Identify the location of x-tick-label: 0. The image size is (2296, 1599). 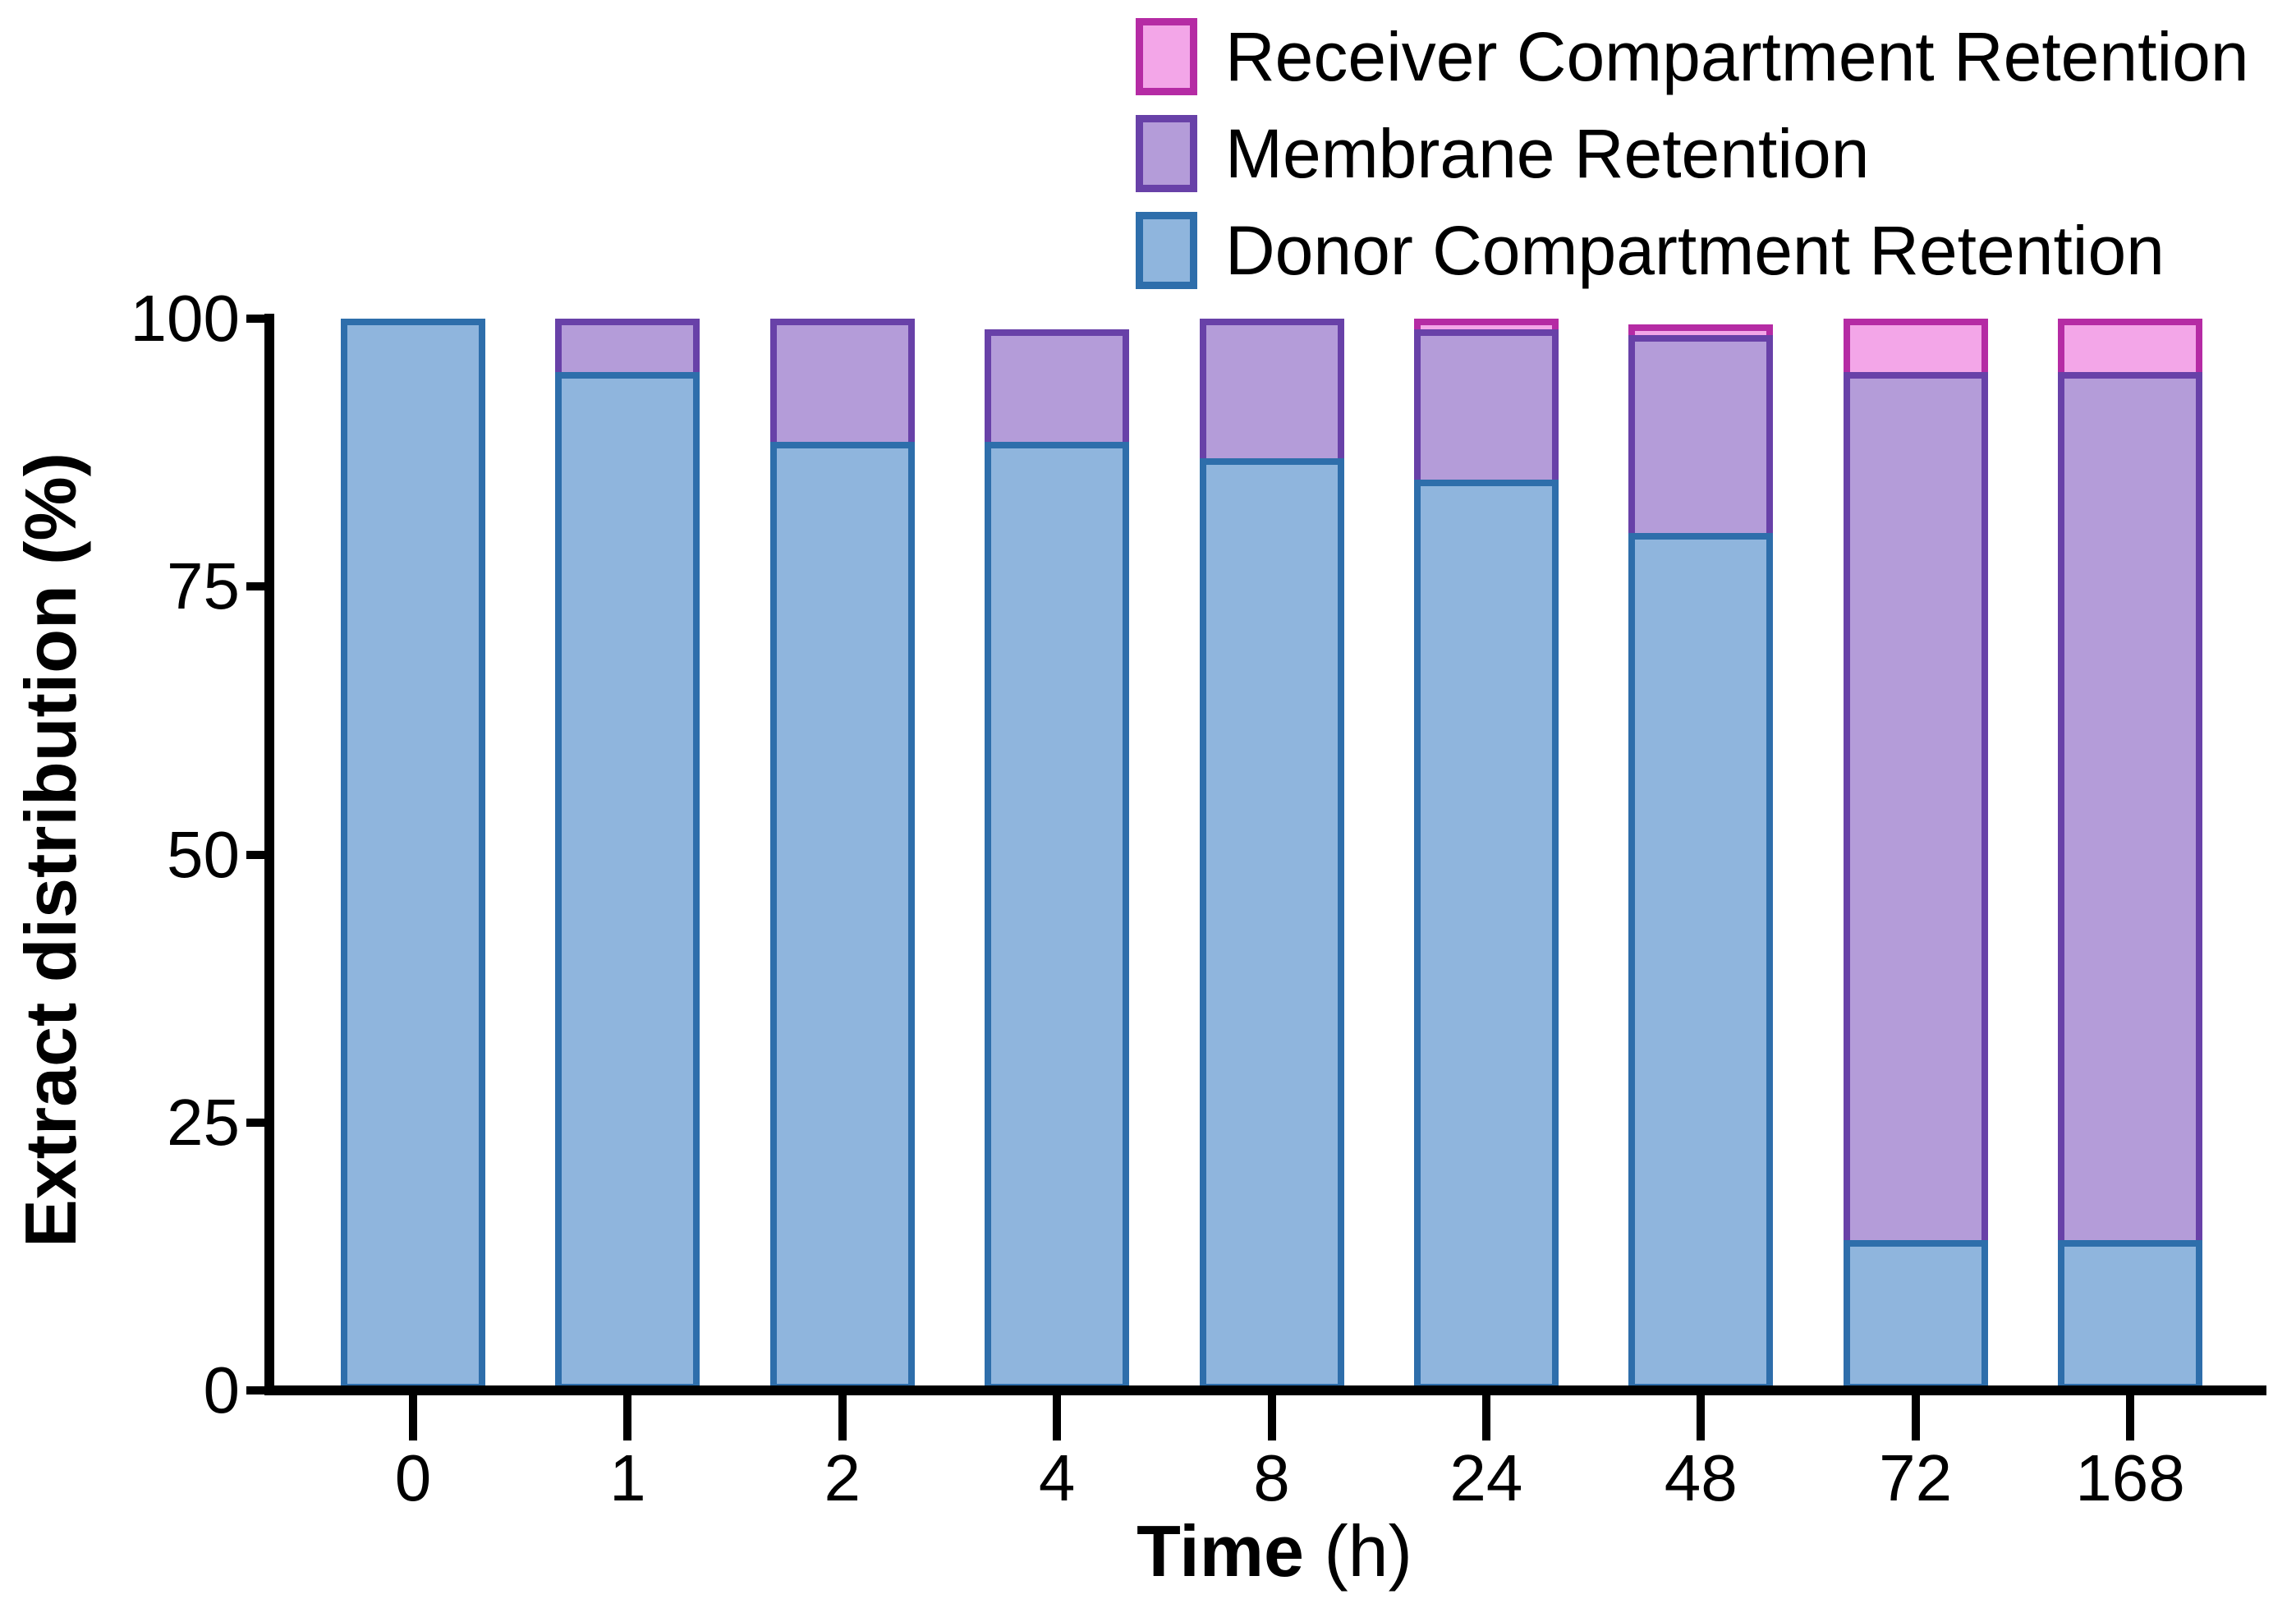
(413, 1477).